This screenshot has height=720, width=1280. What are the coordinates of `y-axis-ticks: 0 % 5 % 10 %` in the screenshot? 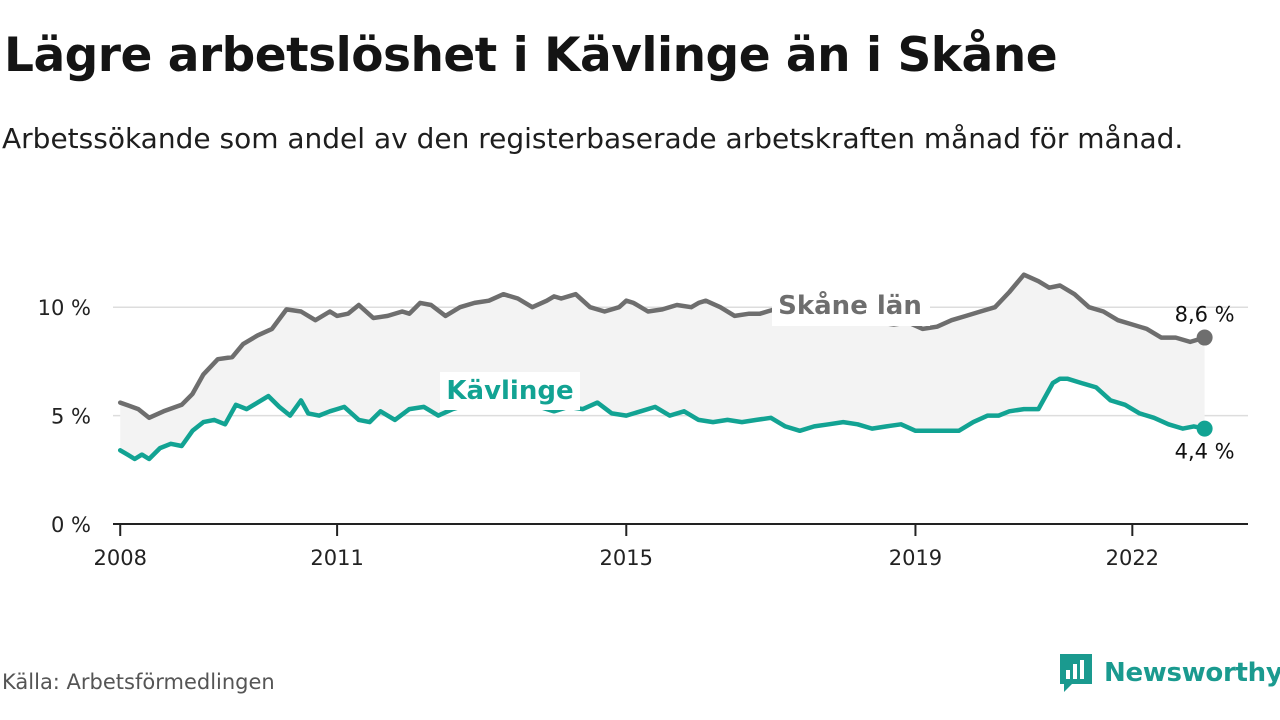 It's located at (64, 416).